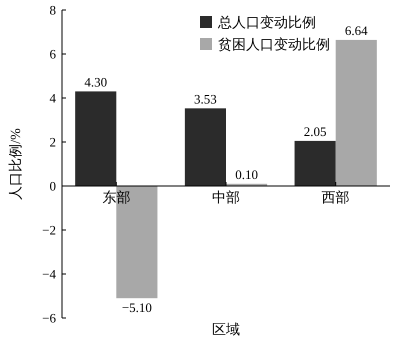 The image size is (404, 342). What do you see at coordinates (49, 230) in the screenshot?
I see `y-tick-label: −2` at bounding box center [49, 230].